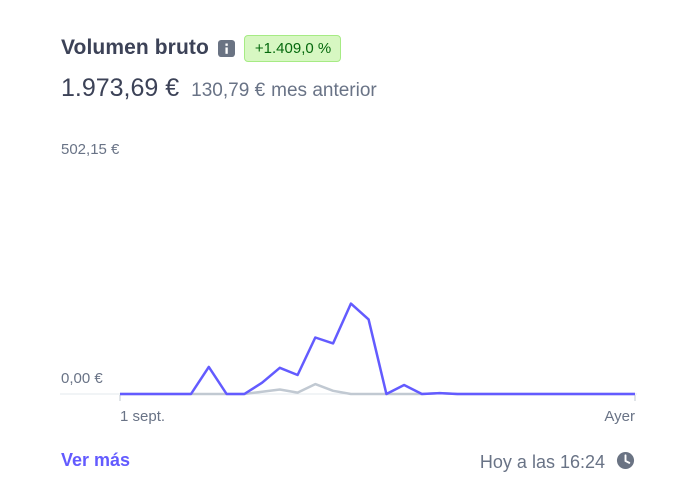  Describe the element at coordinates (324, 90) in the screenshot. I see `previous-label: mes anterior` at that location.